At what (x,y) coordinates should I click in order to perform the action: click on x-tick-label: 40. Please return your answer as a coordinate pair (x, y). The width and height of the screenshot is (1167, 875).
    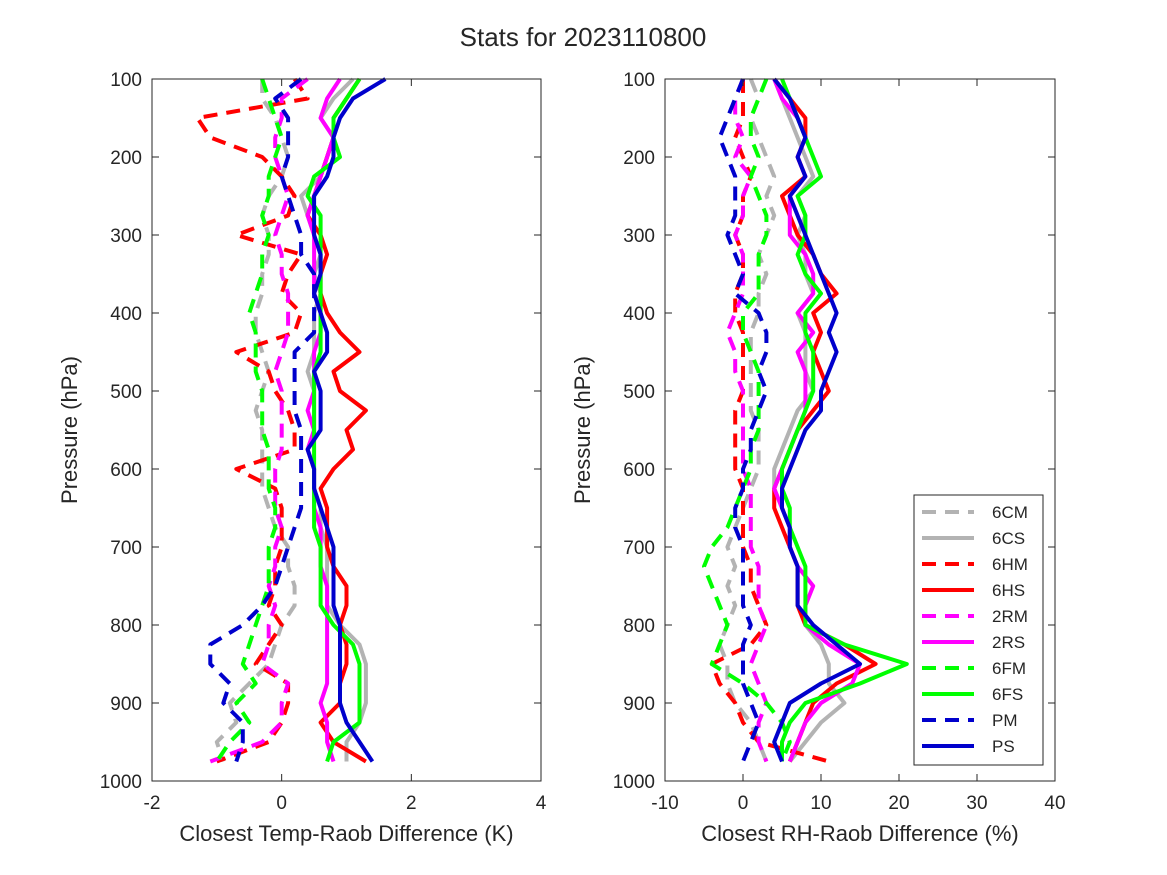
    Looking at the image, I should click on (1054, 803).